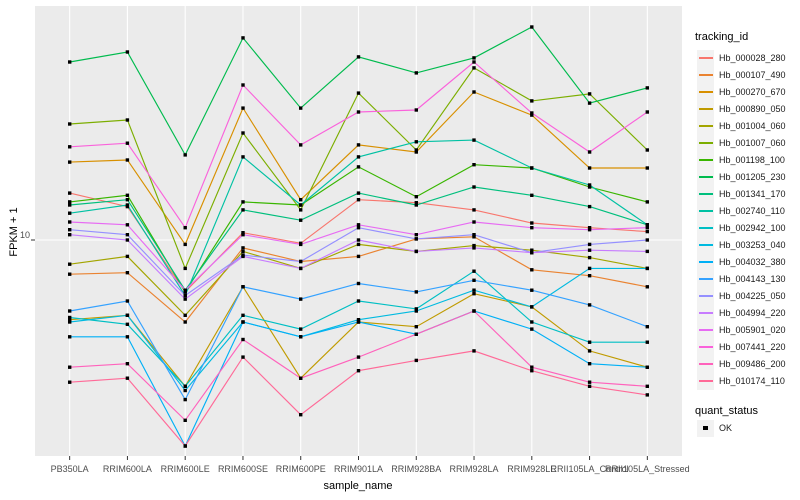 Image resolution: width=800 pixels, height=500 pixels. What do you see at coordinates (752, 177) in the screenshot?
I see `legend-entry-label: Hb_001205_230` at bounding box center [752, 177].